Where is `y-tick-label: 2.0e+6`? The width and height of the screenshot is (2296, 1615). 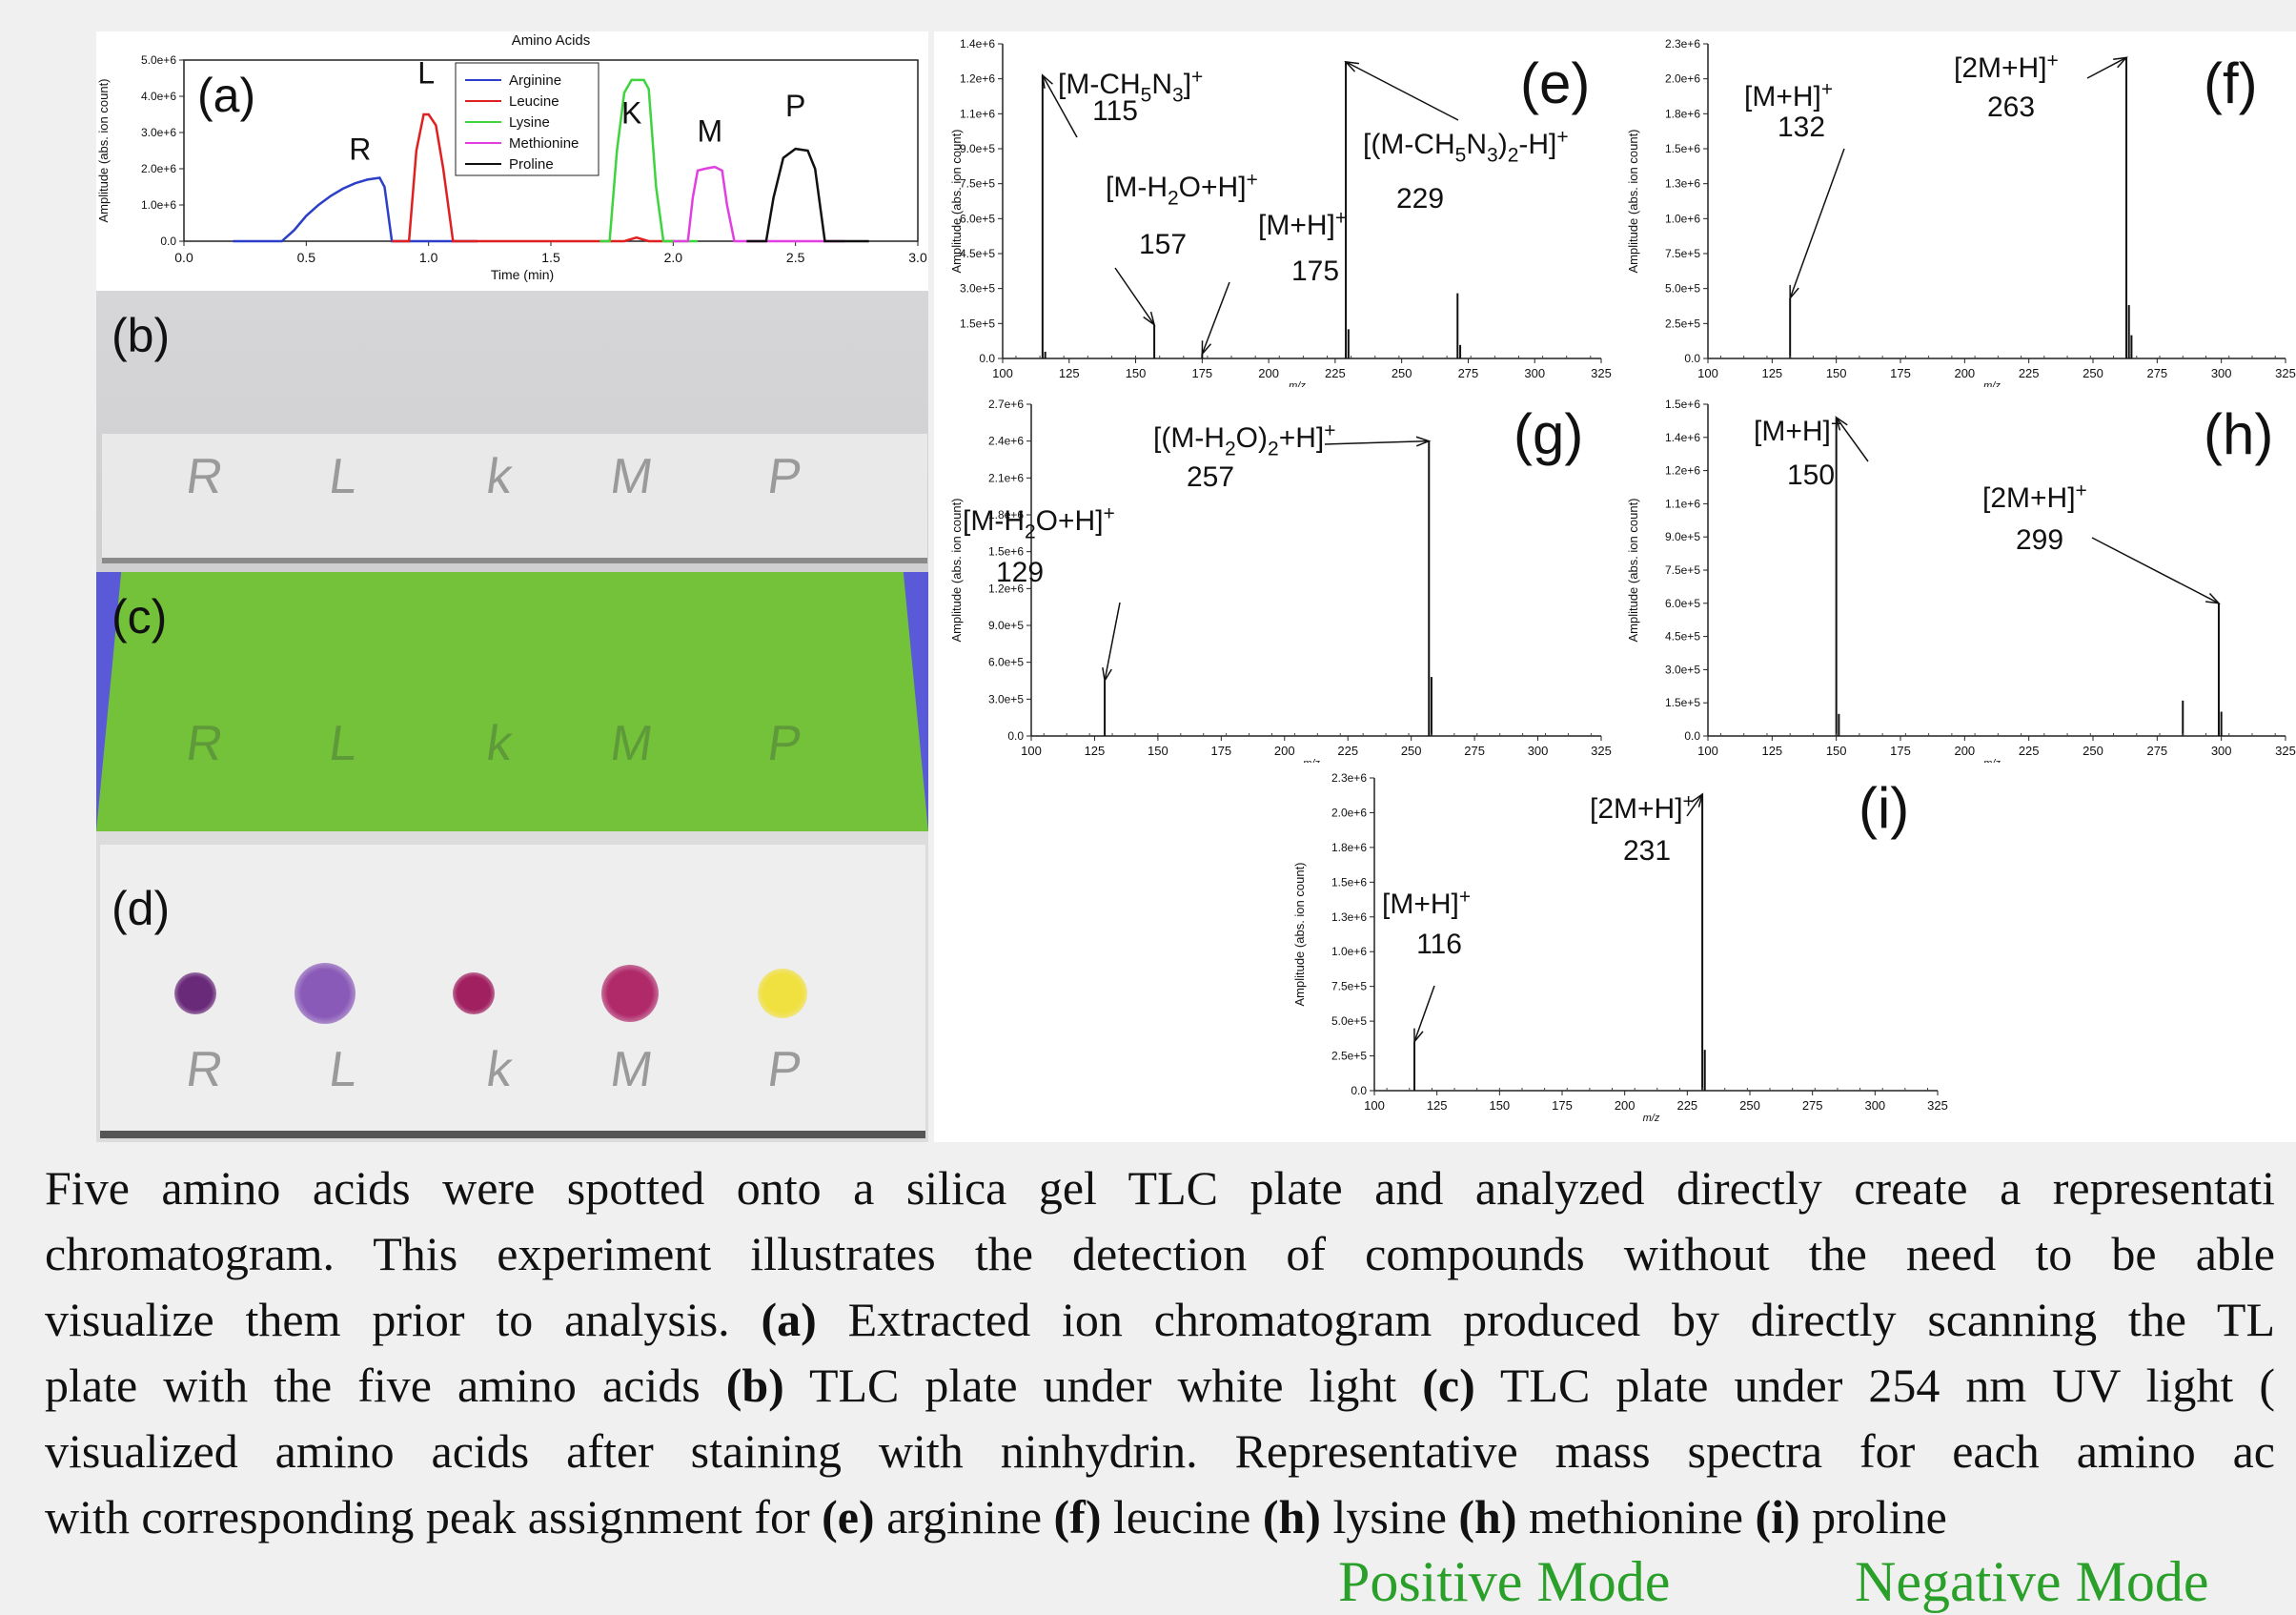
y-tick-label: 2.0e+6 is located at coordinates (1349, 812).